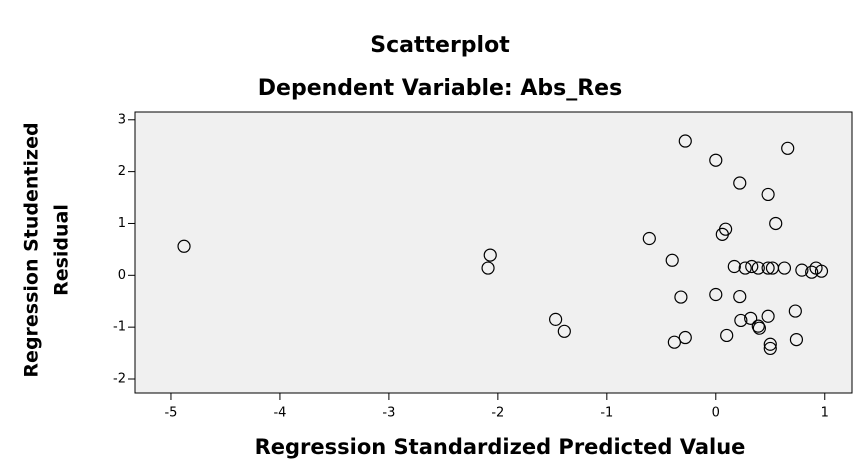 The height and width of the screenshot is (465, 865). Describe the element at coordinates (170, 413) in the screenshot. I see `x-tick-label: -5` at that location.